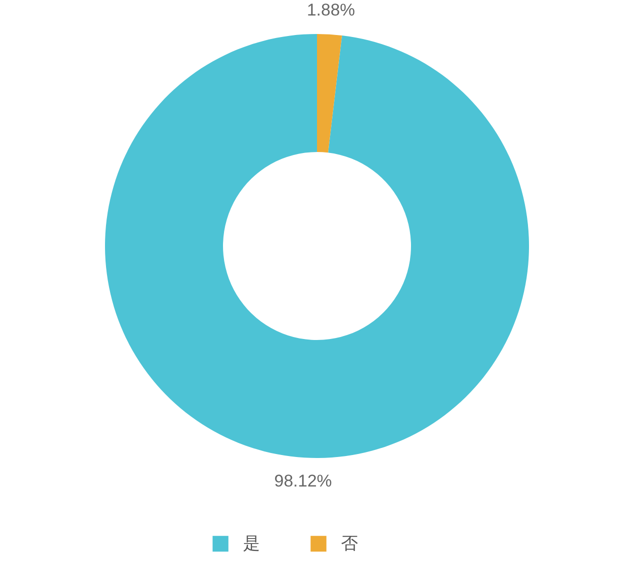 This screenshot has height=563, width=634. Describe the element at coordinates (331, 10) in the screenshot. I see `data-label: 1.88%` at that location.